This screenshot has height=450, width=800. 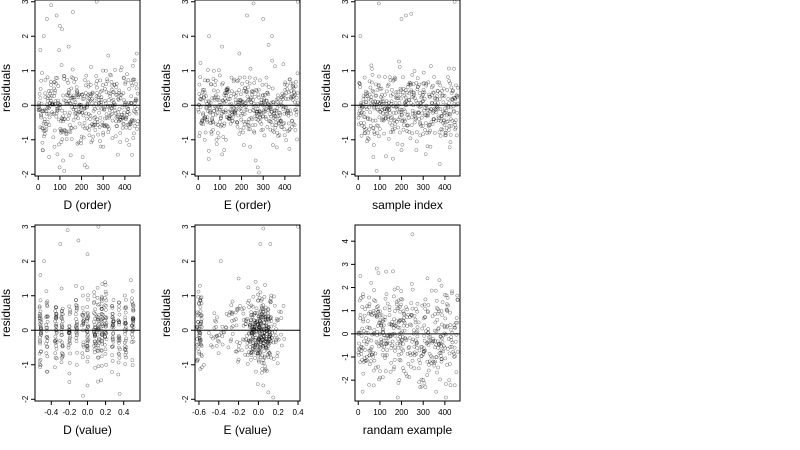 What do you see at coordinates (185, 35) in the screenshot?
I see `y-tick-label: 2` at bounding box center [185, 35].